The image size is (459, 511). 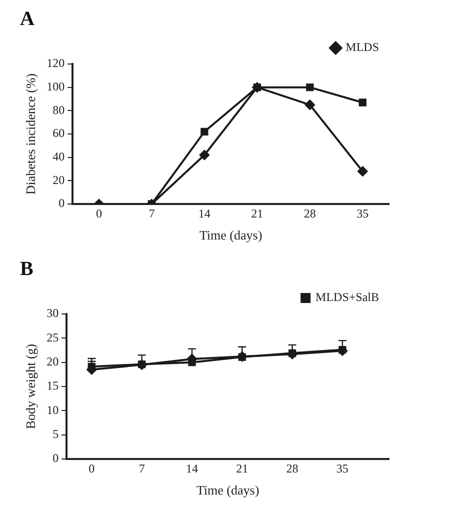 I want to click on y-tick-label: 10, so click(x=52, y=409).